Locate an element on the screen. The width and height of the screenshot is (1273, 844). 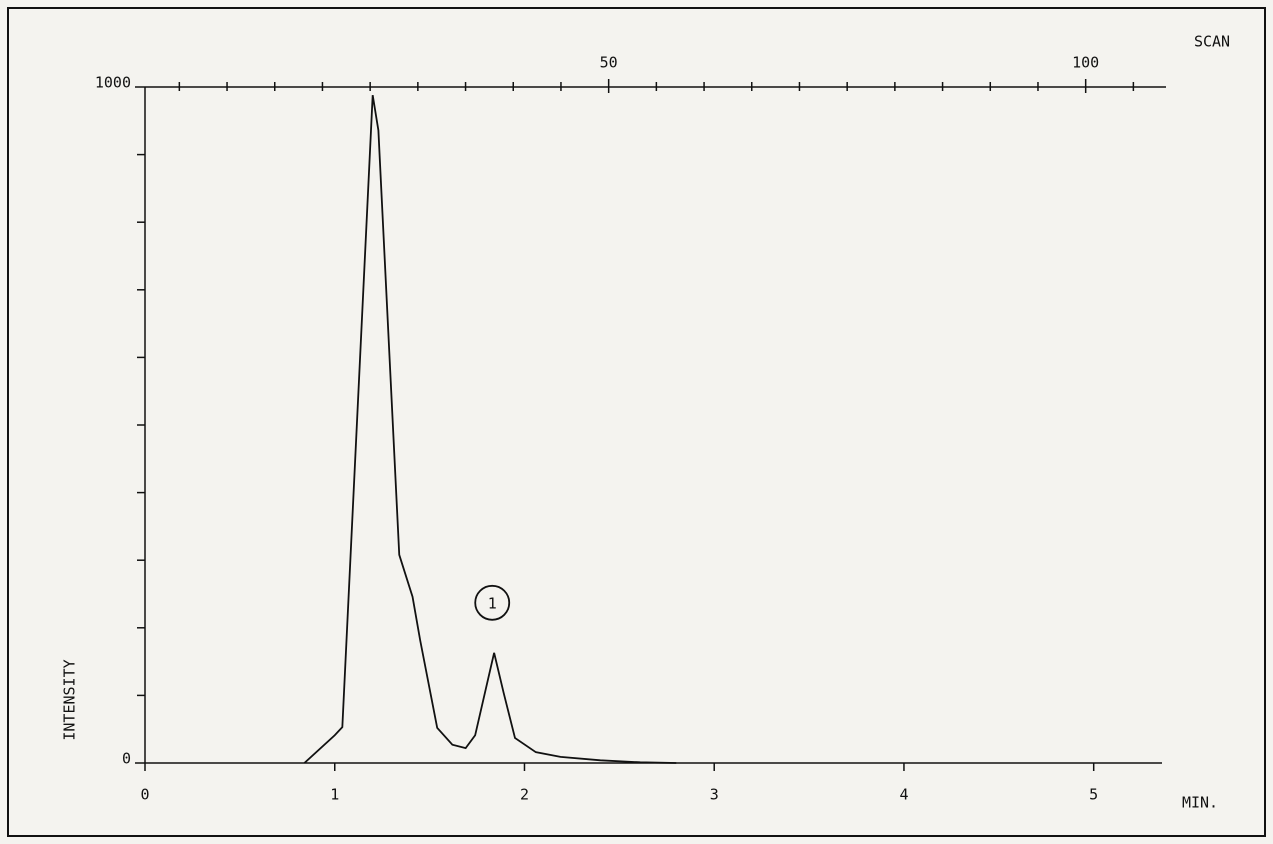
x-tick-label: 2 is located at coordinates (524, 795).